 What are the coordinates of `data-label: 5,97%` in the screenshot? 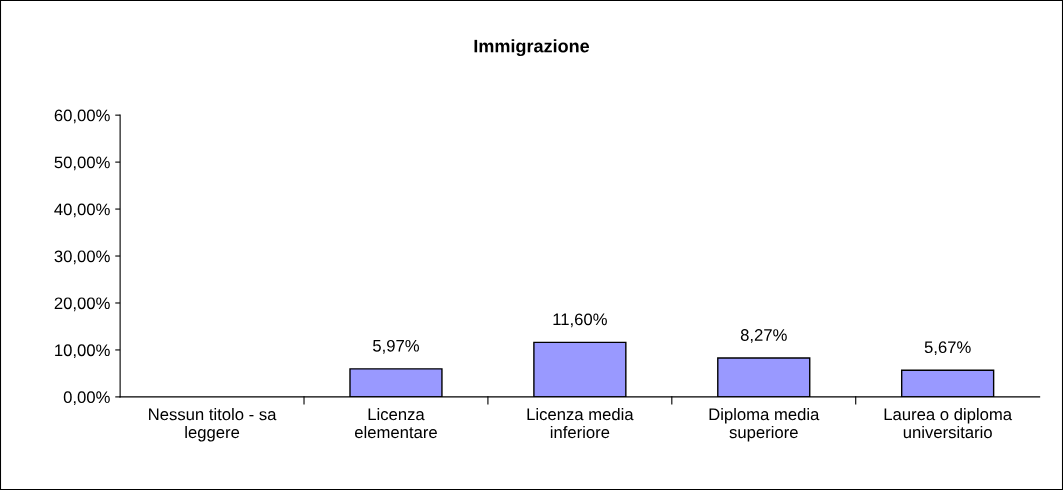 It's located at (396, 346).